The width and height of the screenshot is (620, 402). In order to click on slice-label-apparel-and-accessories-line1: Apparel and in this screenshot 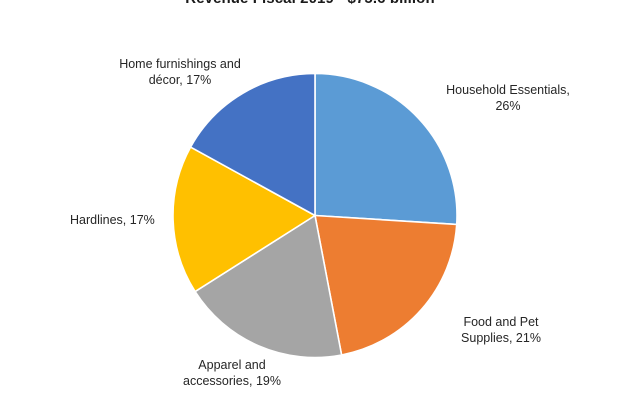, I will do `click(232, 365)`.